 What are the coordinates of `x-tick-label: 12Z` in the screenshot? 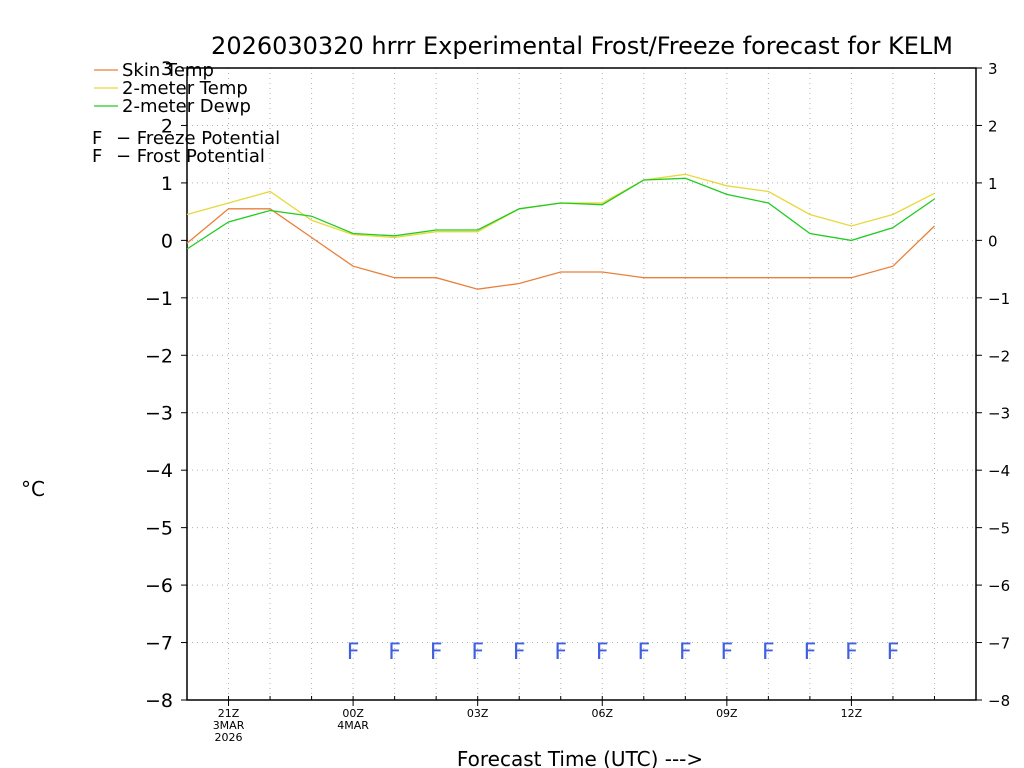 It's located at (852, 713).